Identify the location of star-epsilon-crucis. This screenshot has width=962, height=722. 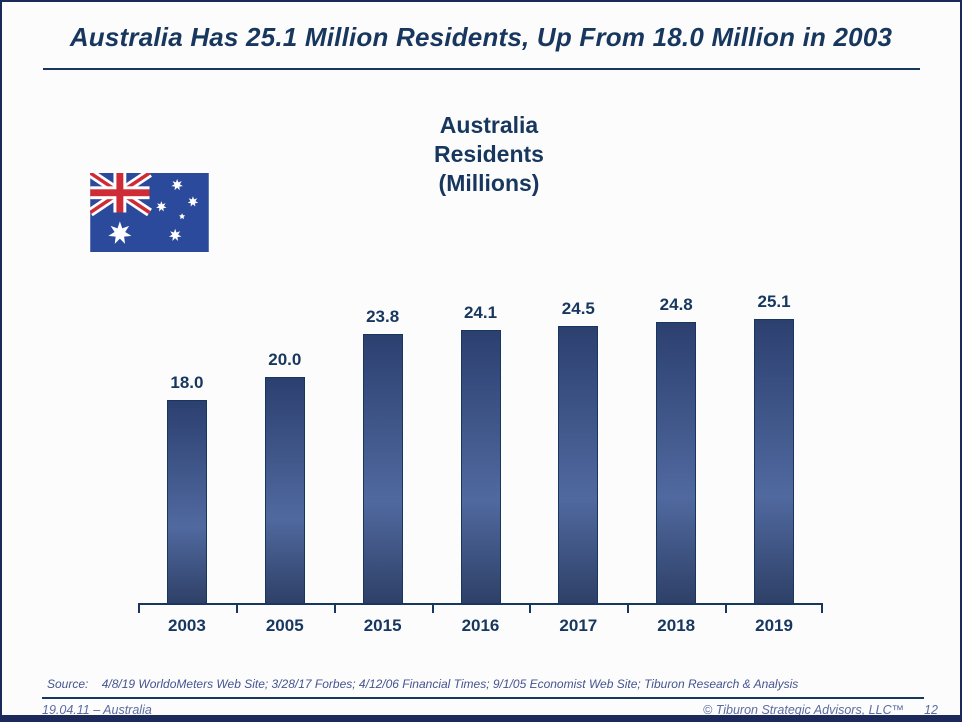
(182, 216).